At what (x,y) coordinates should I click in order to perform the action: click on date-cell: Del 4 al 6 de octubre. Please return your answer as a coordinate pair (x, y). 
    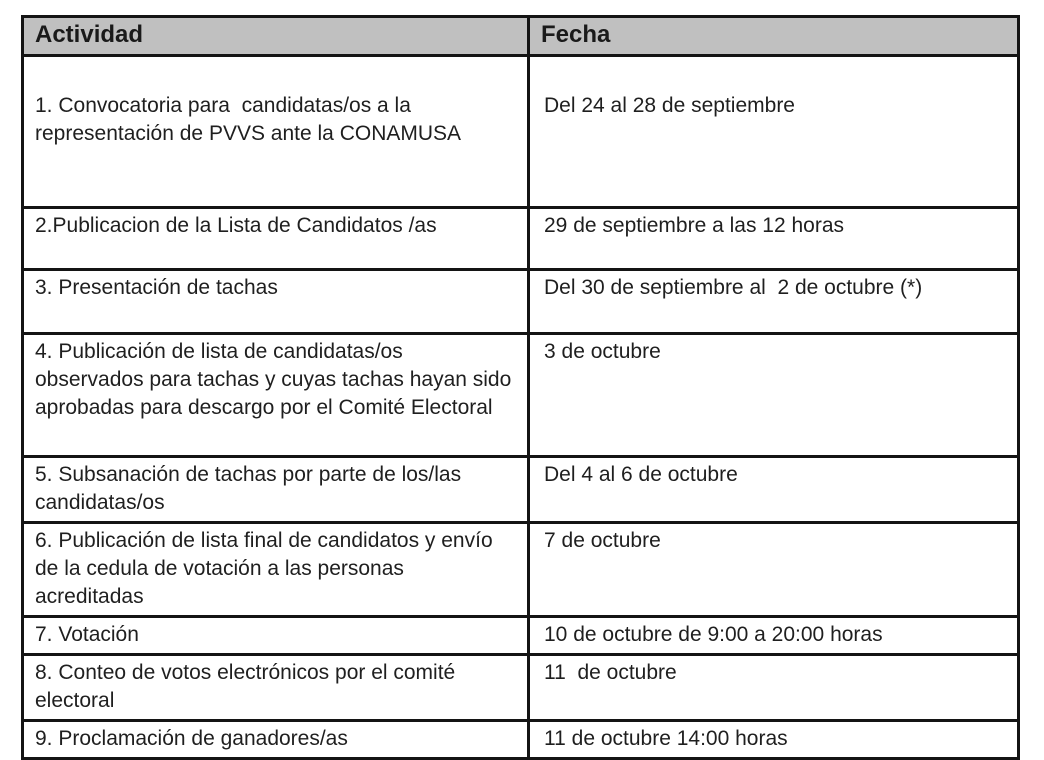
    Looking at the image, I should click on (773, 489).